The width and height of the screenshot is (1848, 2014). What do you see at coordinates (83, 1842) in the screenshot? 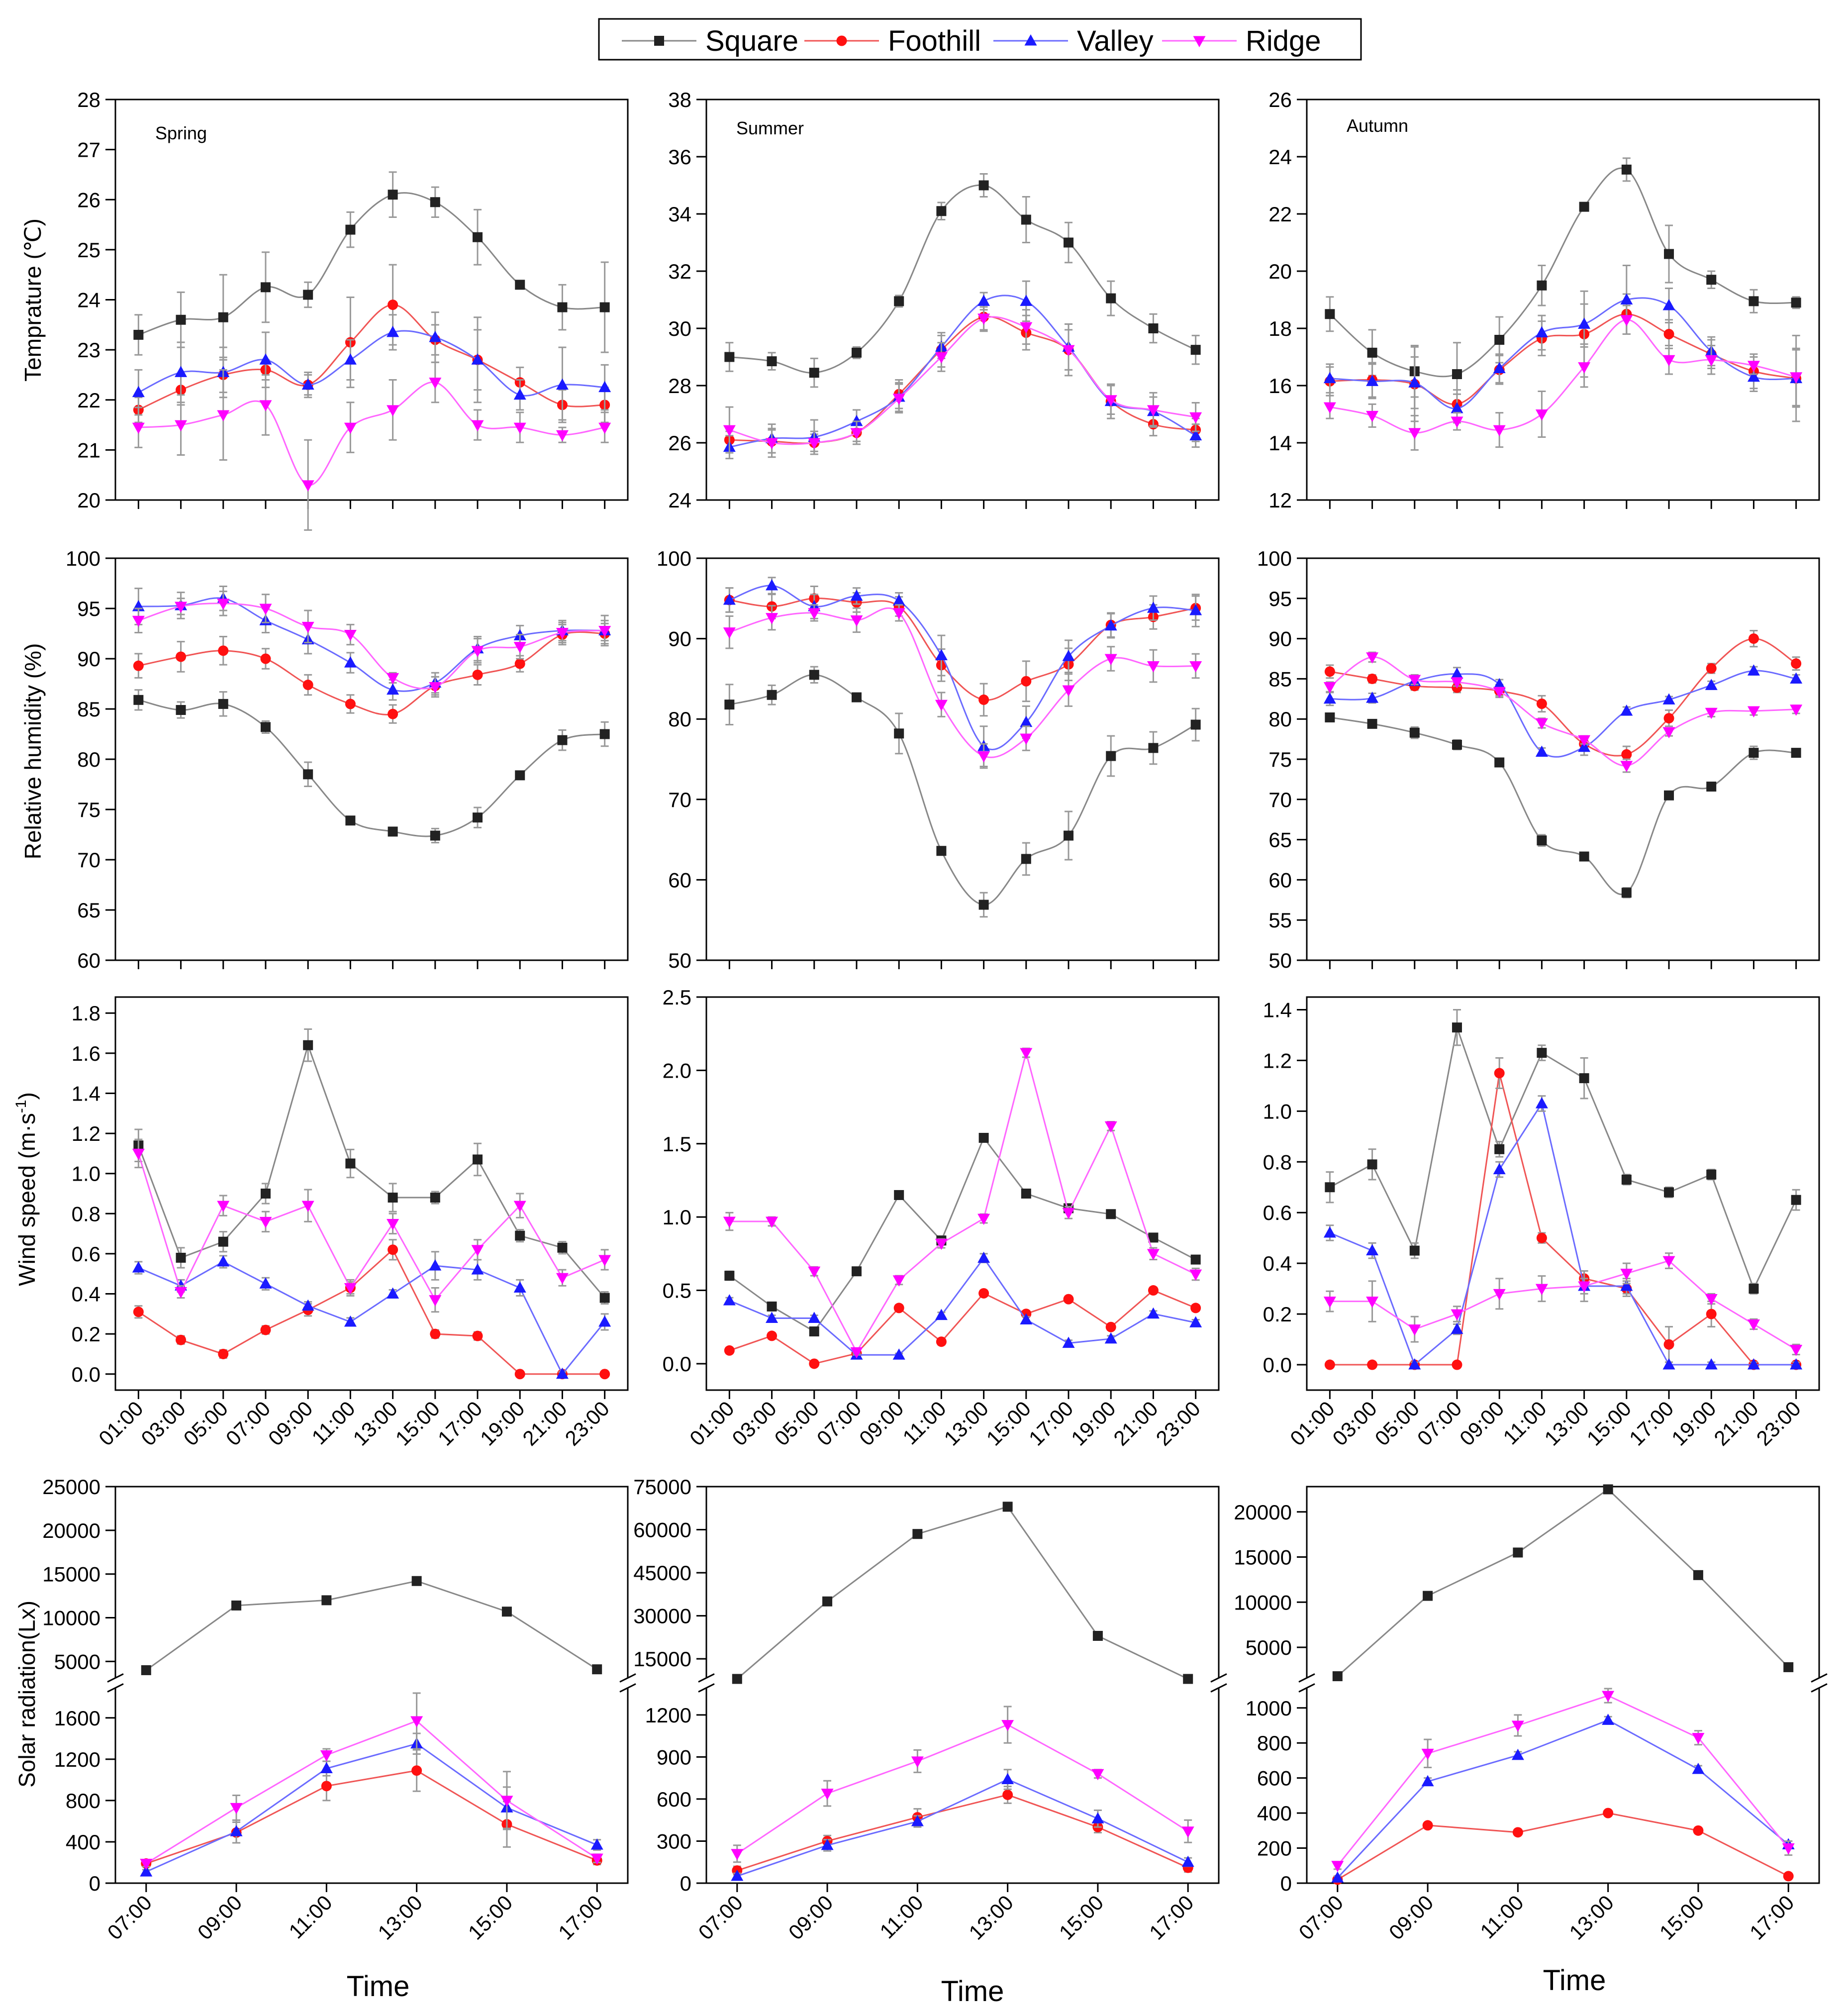
I see `y-tick-label: 400` at bounding box center [83, 1842].